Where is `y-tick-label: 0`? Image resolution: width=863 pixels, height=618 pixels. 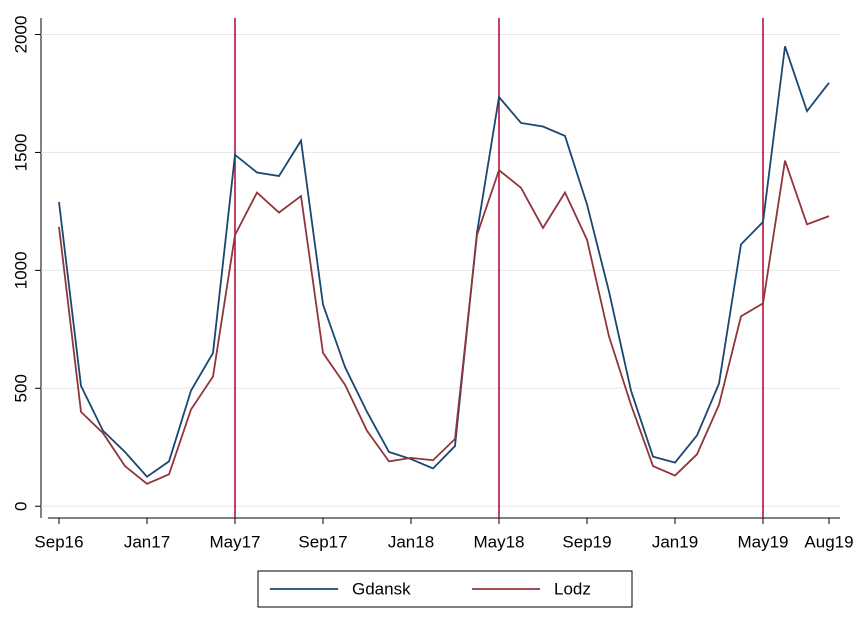 y-tick-label: 0 is located at coordinates (20, 505).